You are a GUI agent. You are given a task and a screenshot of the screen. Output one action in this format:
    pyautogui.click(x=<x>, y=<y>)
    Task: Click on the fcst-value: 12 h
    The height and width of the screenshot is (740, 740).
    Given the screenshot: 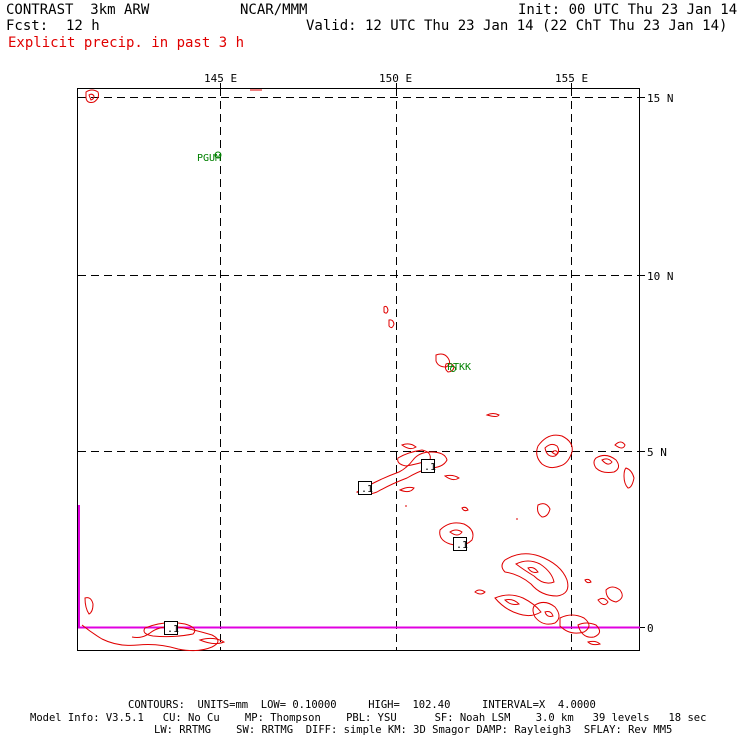 What is the action you would take?
    pyautogui.click(x=83, y=26)
    